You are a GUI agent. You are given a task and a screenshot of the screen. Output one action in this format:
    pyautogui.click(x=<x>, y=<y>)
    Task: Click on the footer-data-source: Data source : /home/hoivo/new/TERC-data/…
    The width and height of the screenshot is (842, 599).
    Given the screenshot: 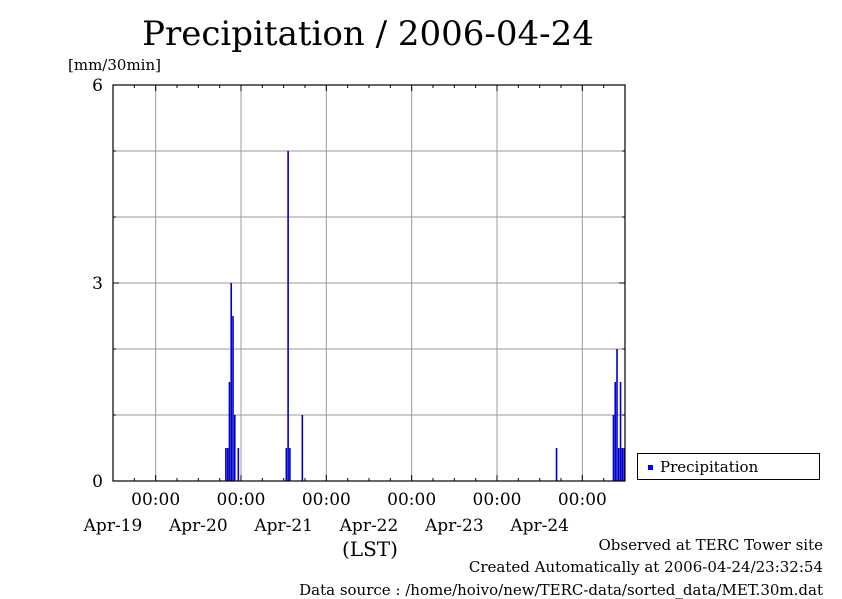 What is the action you would take?
    pyautogui.click(x=561, y=590)
    